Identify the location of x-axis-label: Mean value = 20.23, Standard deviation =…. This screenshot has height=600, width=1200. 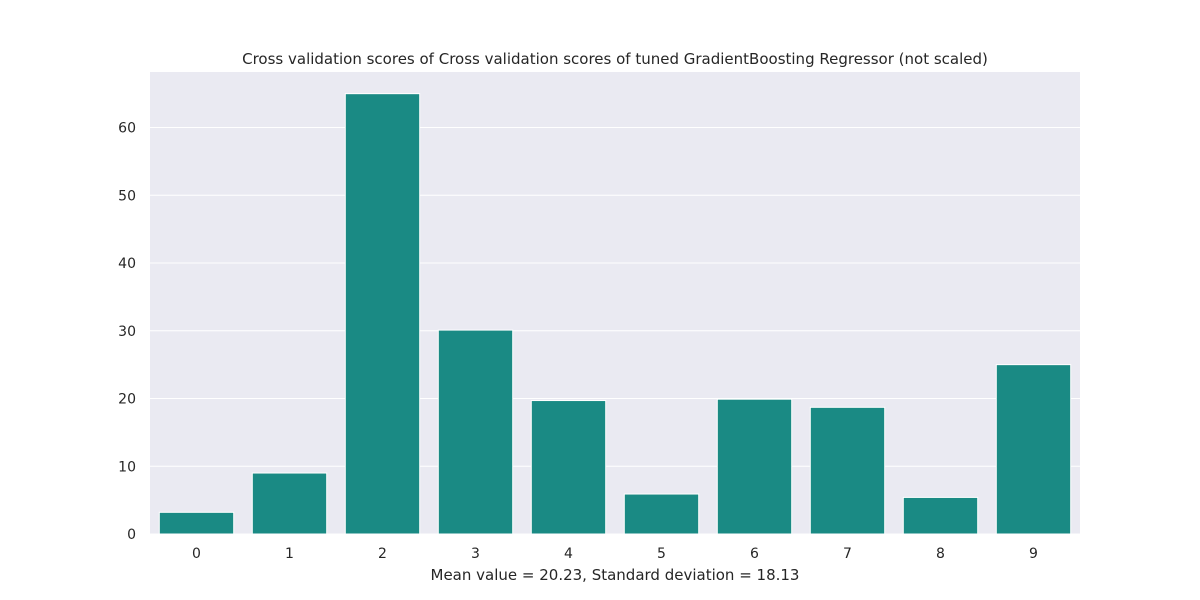
(615, 575).